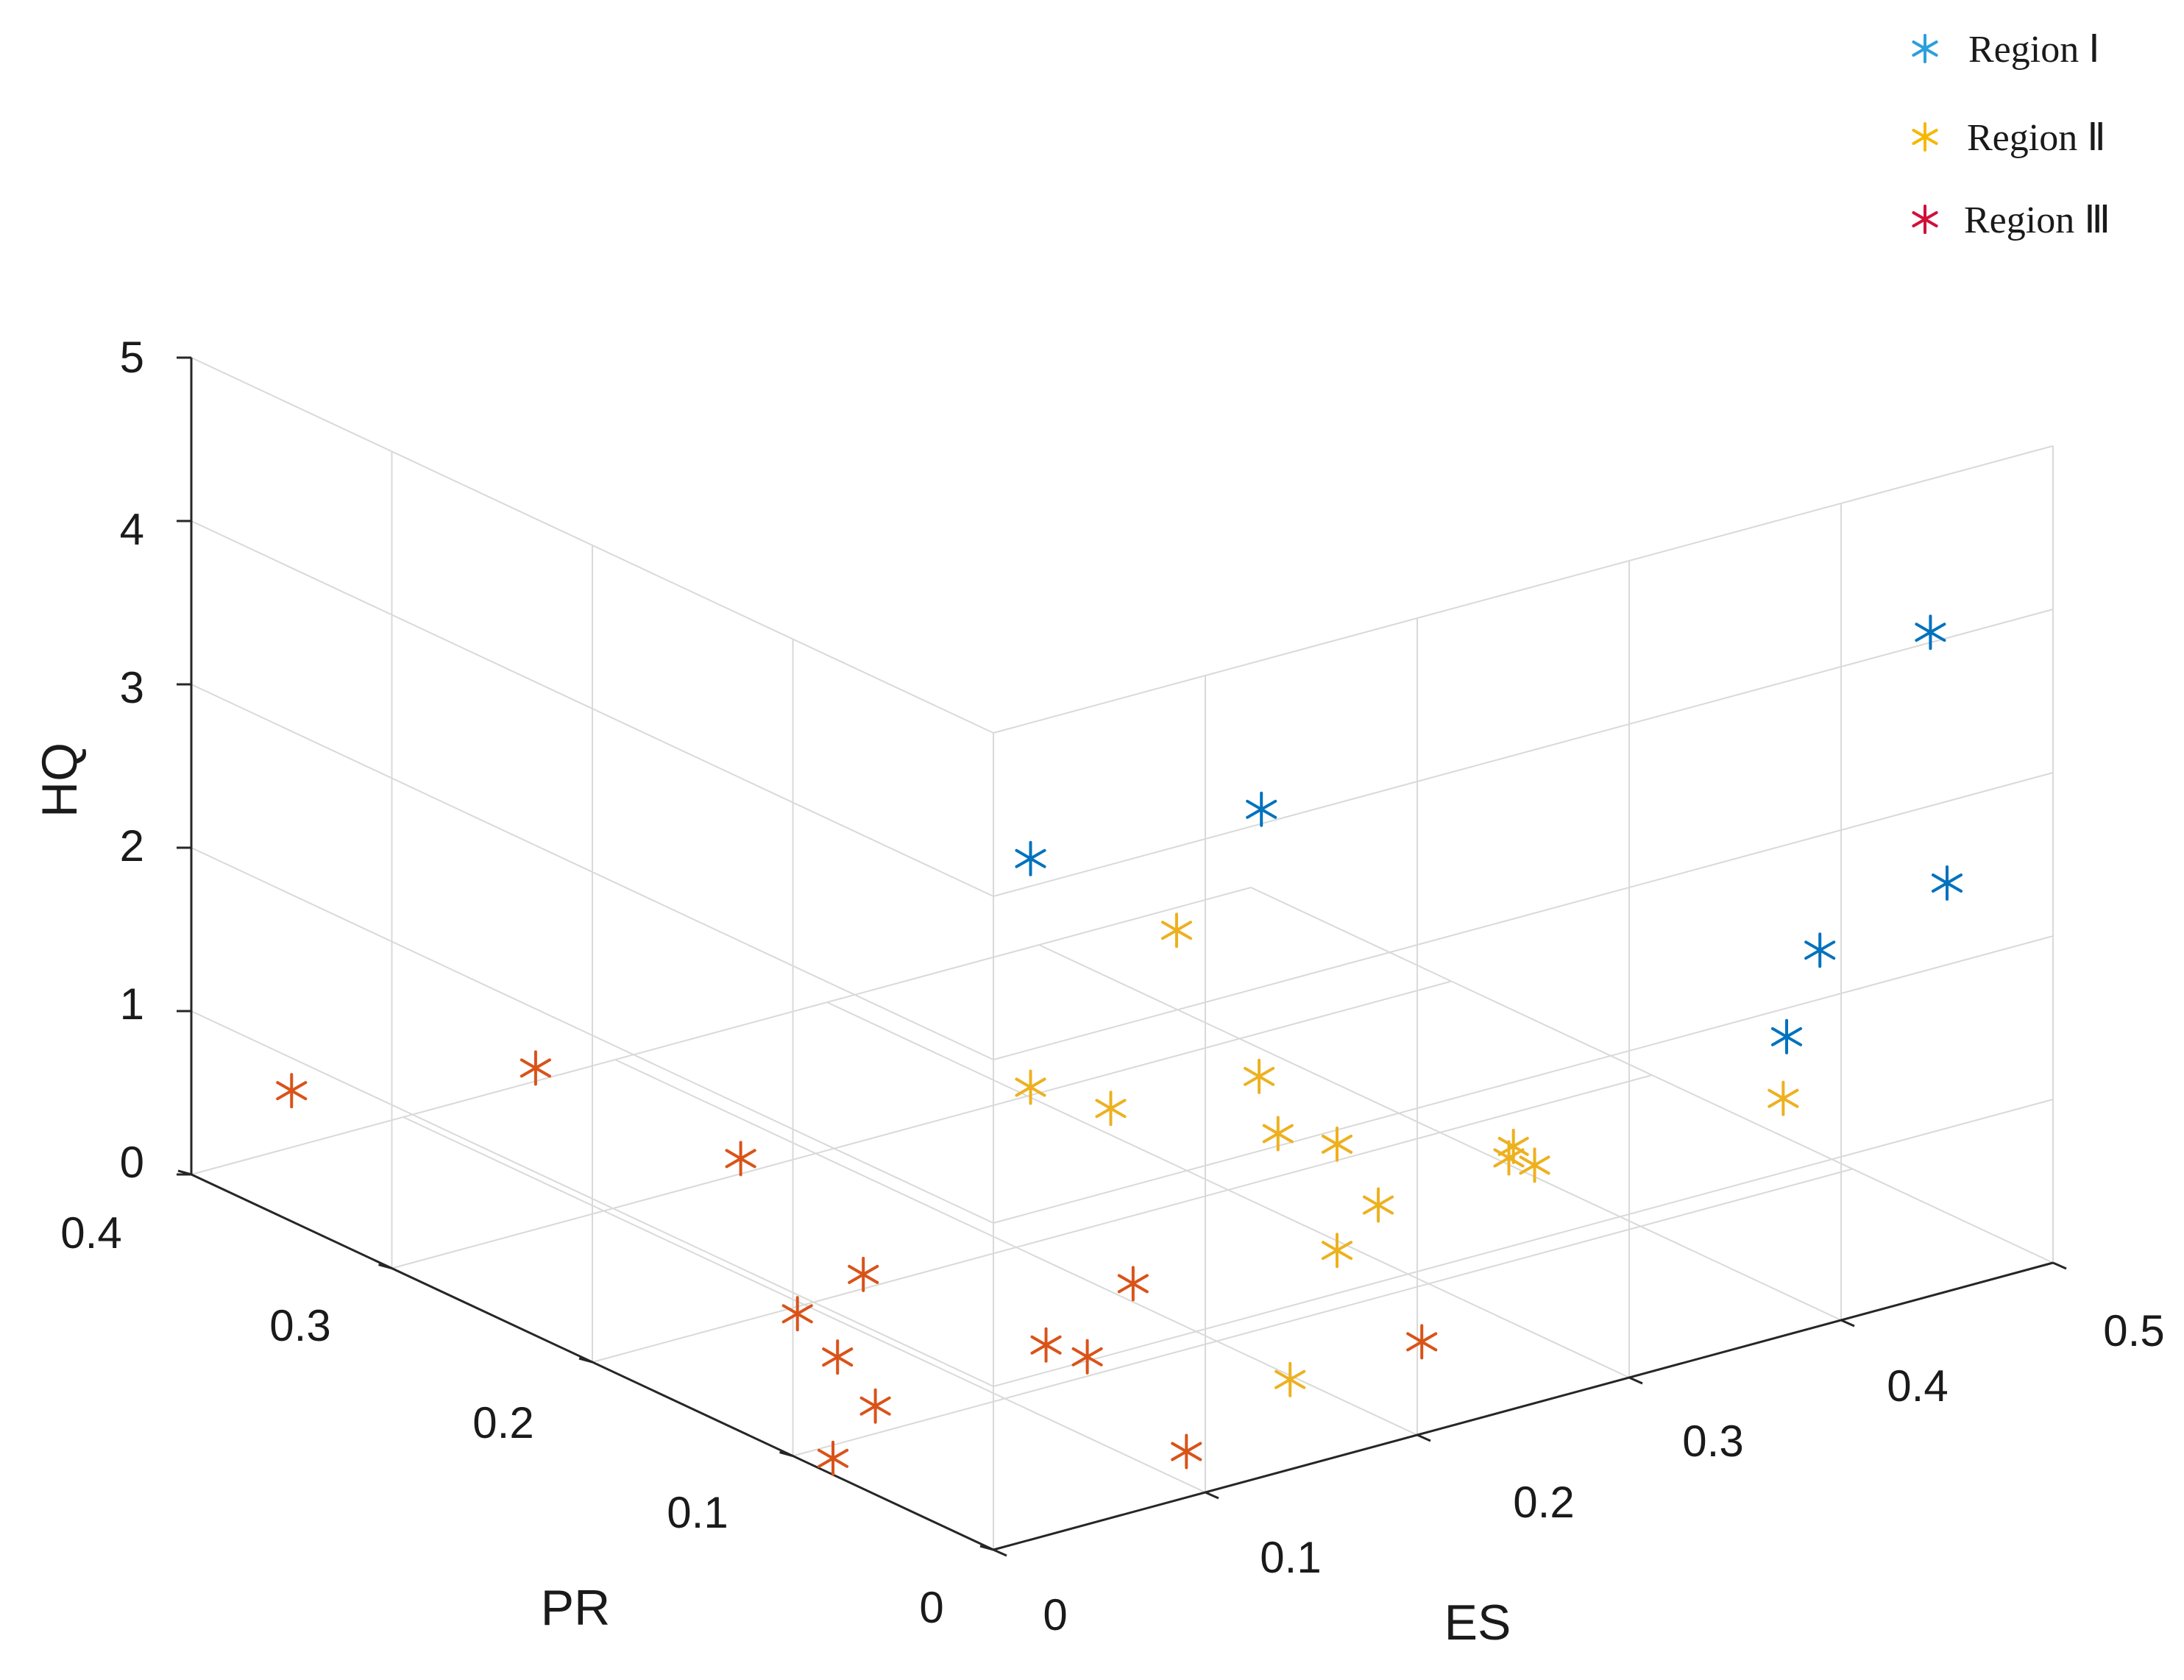 This screenshot has height=1680, width=2184. What do you see at coordinates (132, 846) in the screenshot?
I see `z-tick-label-2: 2` at bounding box center [132, 846].